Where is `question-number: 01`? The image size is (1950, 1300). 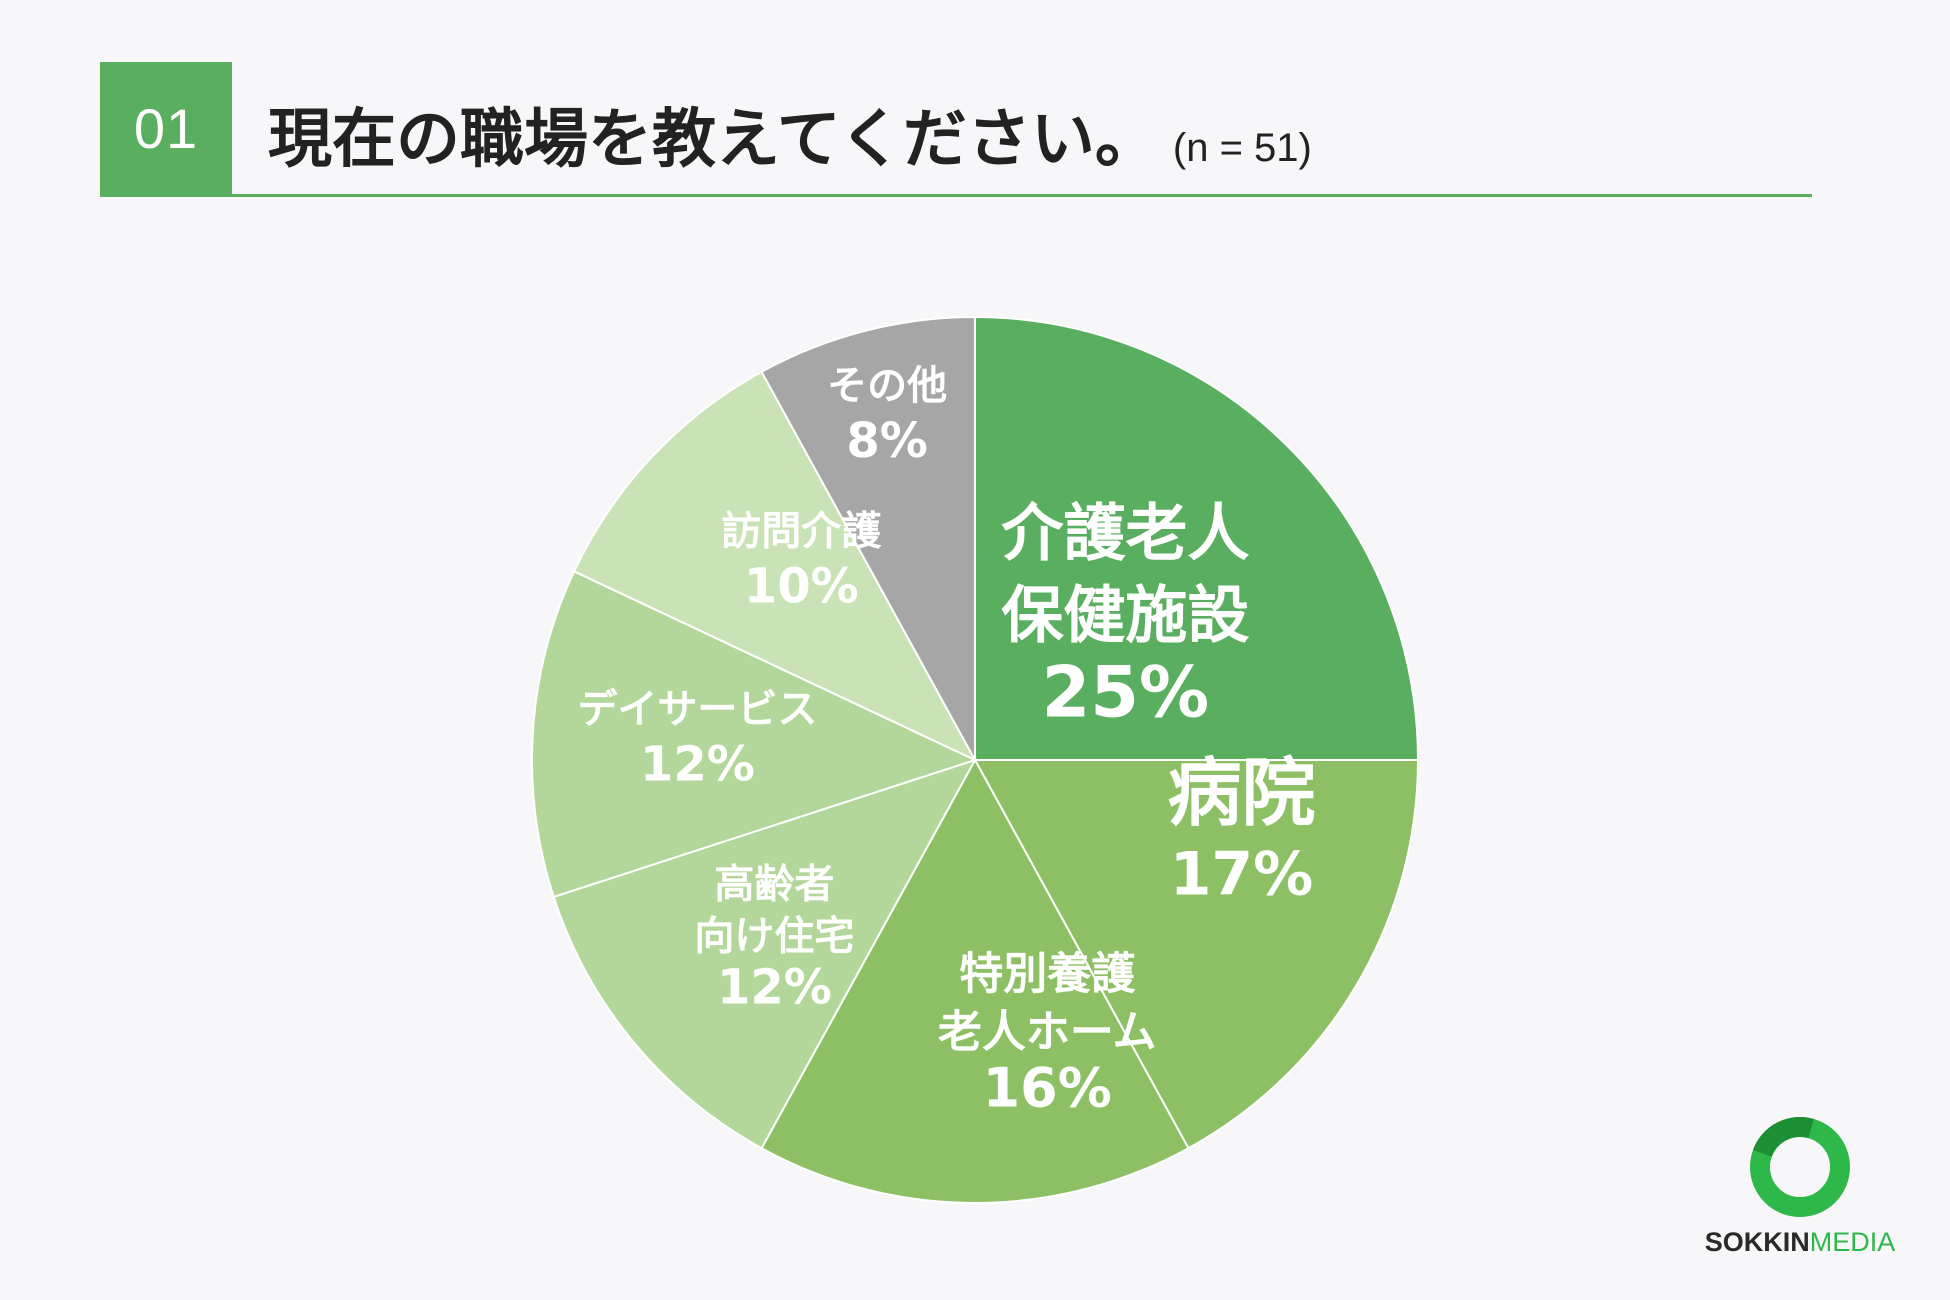 question-number: 01 is located at coordinates (166, 128).